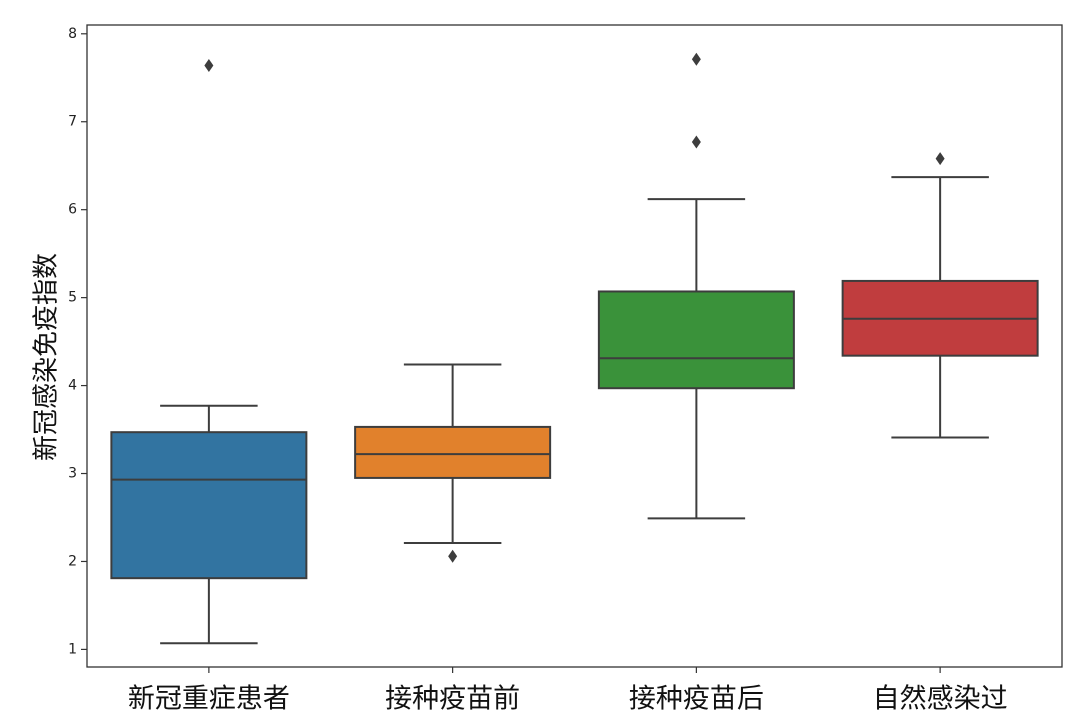  What do you see at coordinates (77, 341) in the screenshot?
I see `y-axis-ticks: 1 2 3 4 5 6 7 8` at bounding box center [77, 341].